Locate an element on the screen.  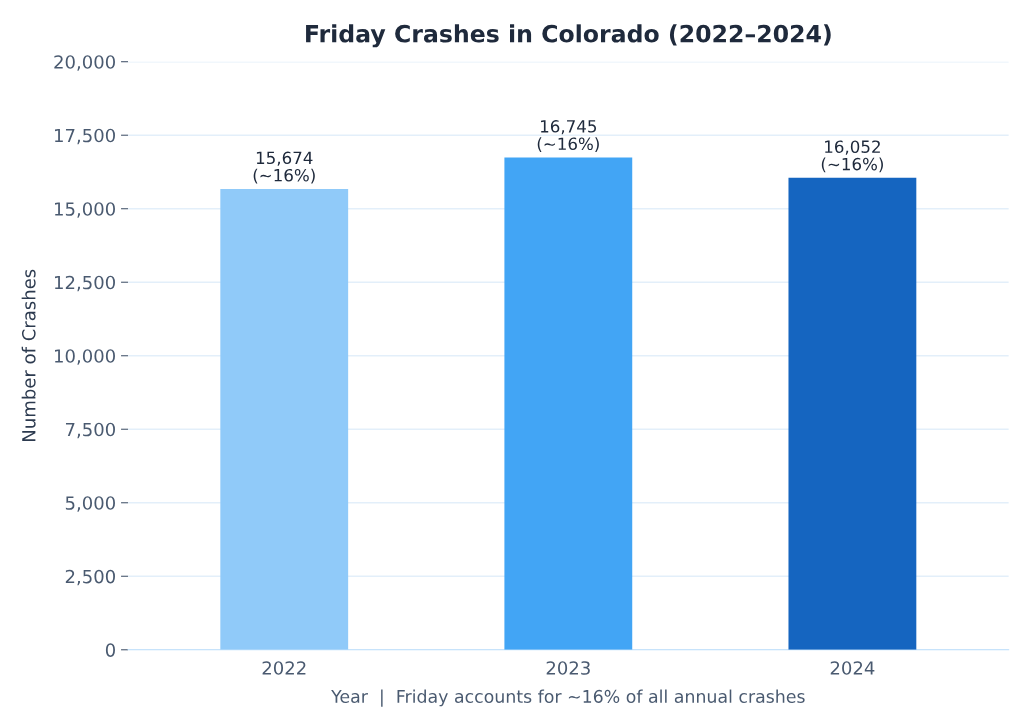
data-label: 15,674 (~16%) is located at coordinates (284, 167).